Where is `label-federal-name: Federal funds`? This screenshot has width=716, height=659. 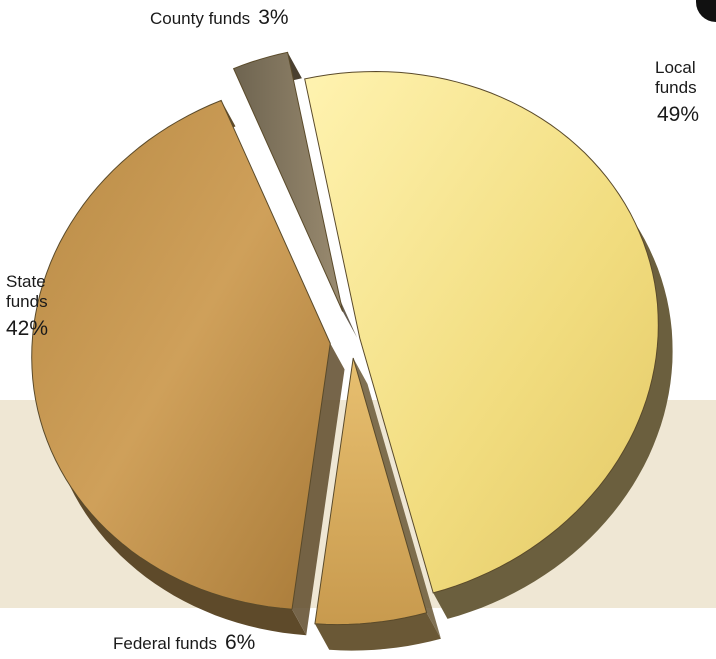
label-federal-name: Federal funds is located at coordinates (165, 643).